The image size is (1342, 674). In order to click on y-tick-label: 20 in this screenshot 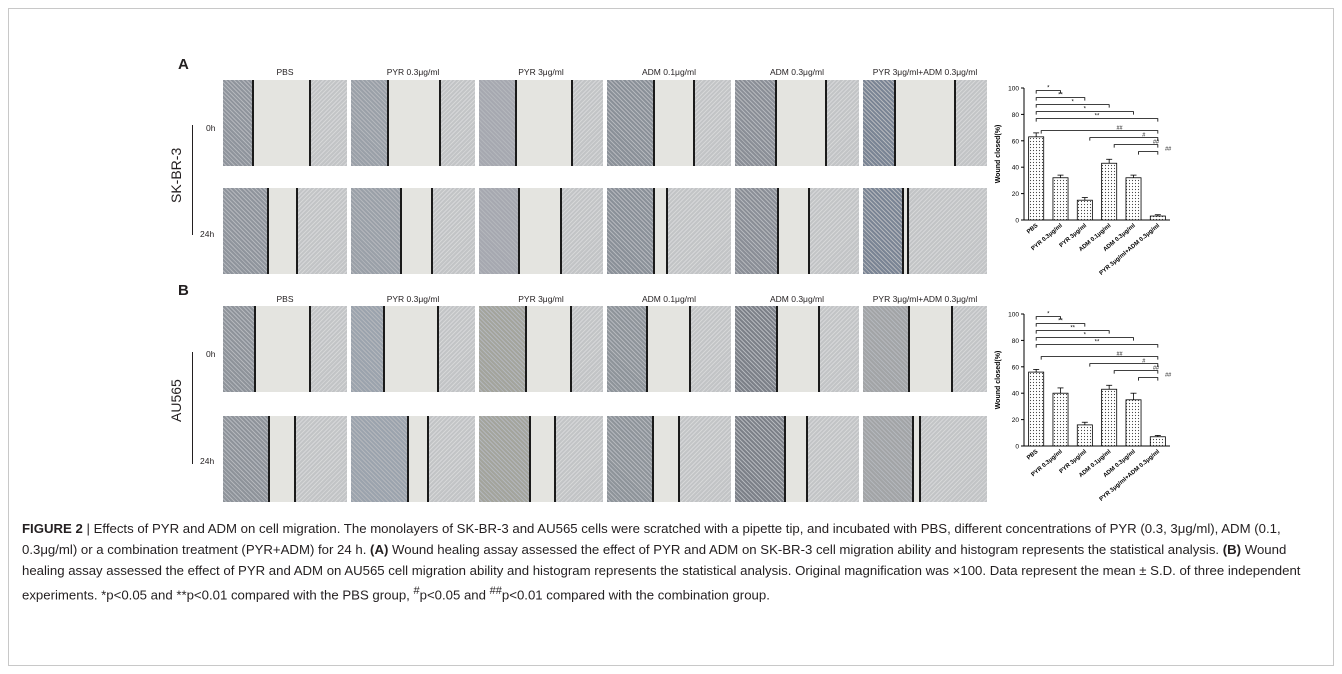, I will do `click(1016, 420)`.